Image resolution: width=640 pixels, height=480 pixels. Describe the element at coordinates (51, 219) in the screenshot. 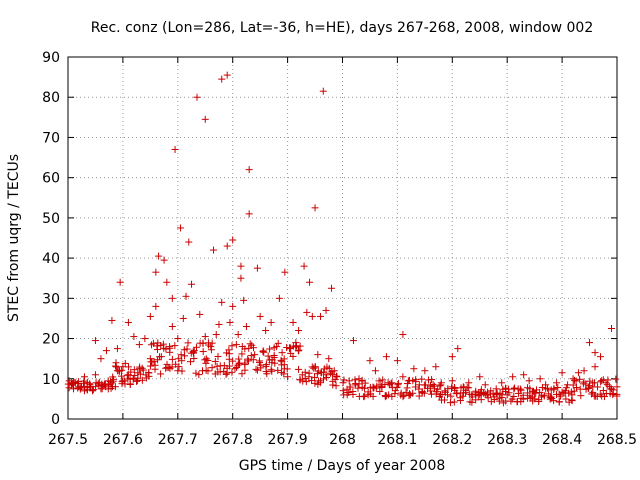

I see `y-tick-label: 50` at that location.